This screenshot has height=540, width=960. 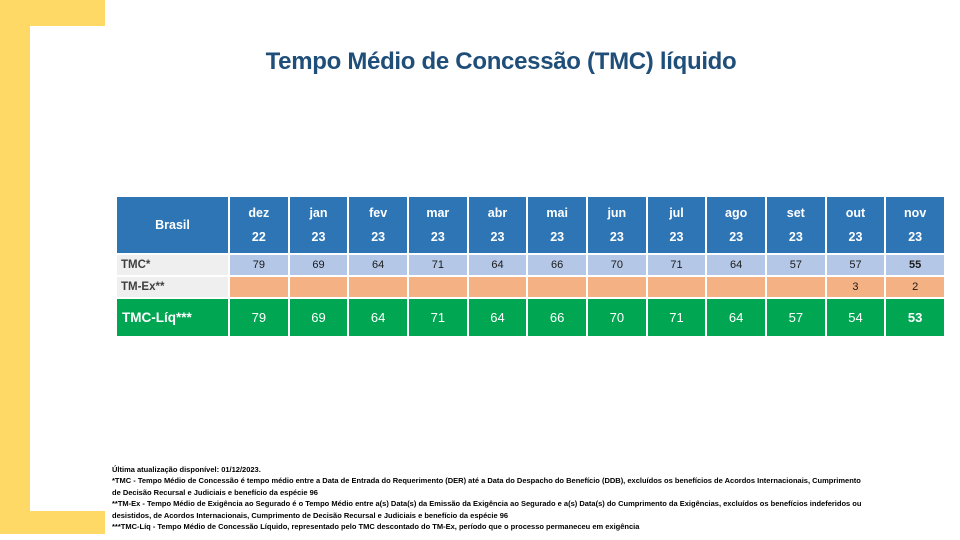 What do you see at coordinates (855, 287) in the screenshot?
I see `value-cell-tmex: 3` at bounding box center [855, 287].